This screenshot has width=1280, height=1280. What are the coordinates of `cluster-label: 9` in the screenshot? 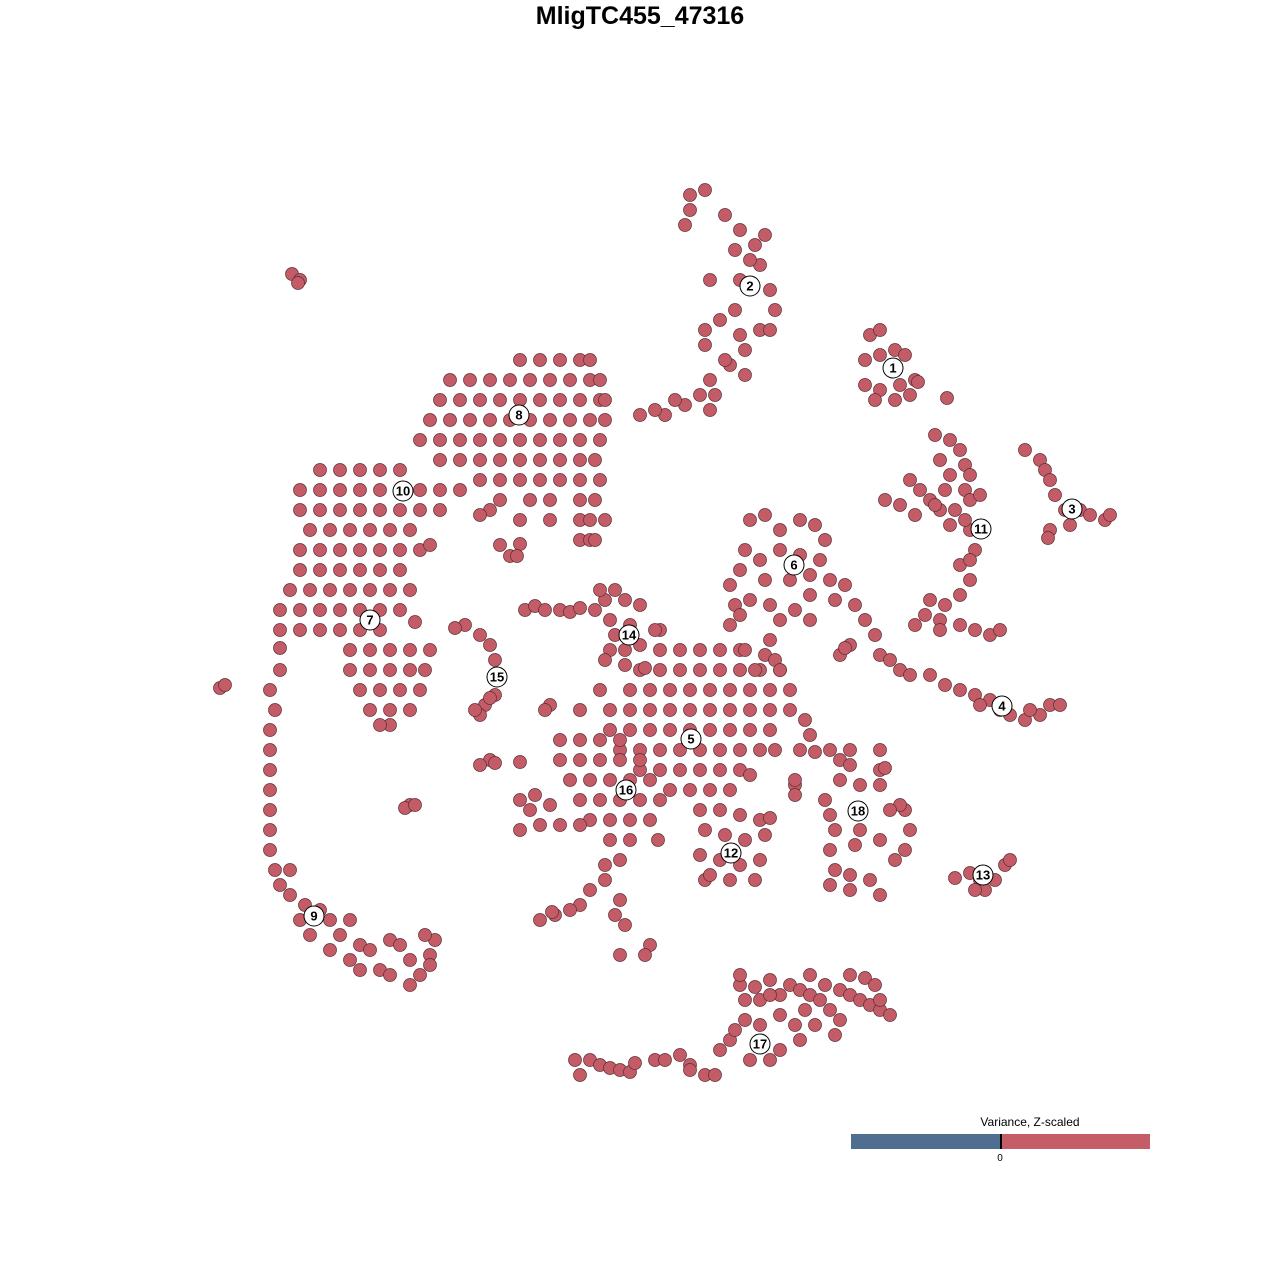 It's located at (314, 916).